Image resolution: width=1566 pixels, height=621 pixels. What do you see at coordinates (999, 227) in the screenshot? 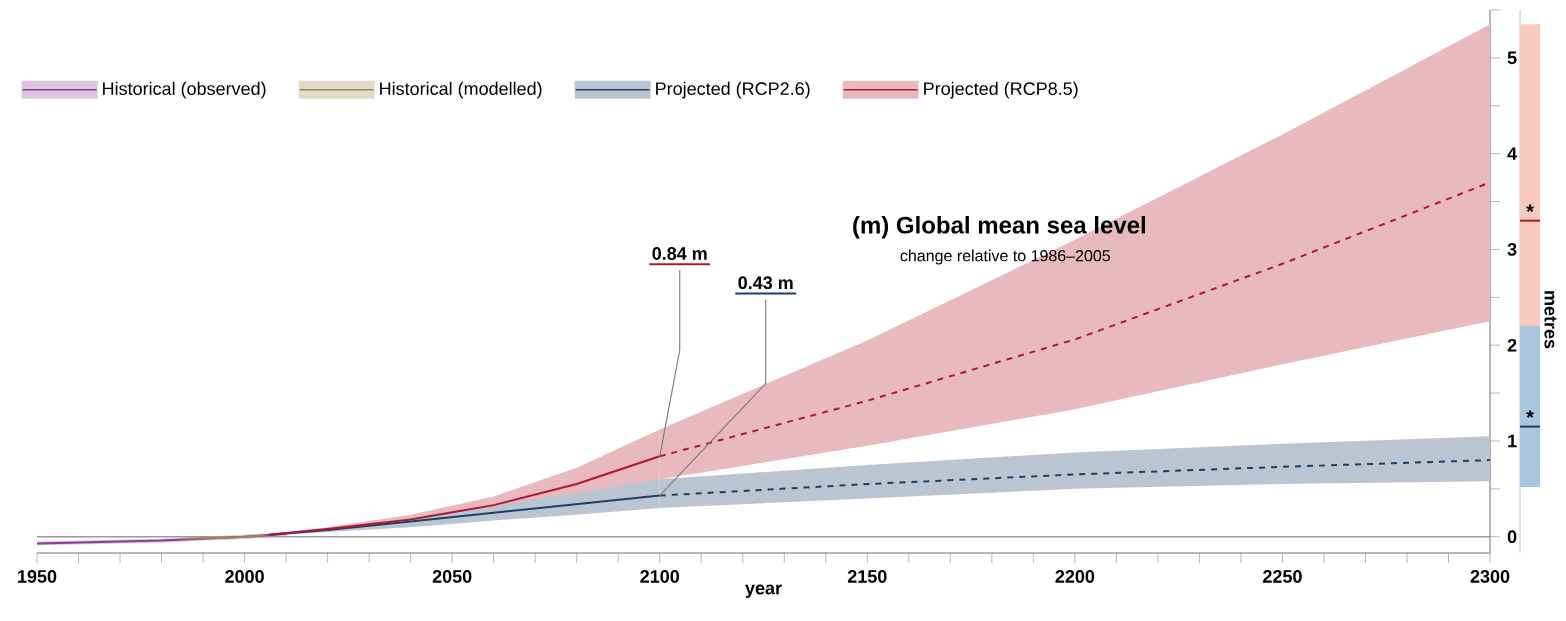
I see `text: (m) Global mean sea level` at bounding box center [999, 227].